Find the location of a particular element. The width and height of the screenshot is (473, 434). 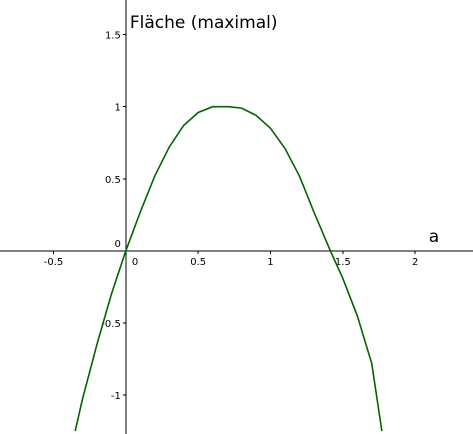

y-tick-label: 1.5 is located at coordinates (113, 36).